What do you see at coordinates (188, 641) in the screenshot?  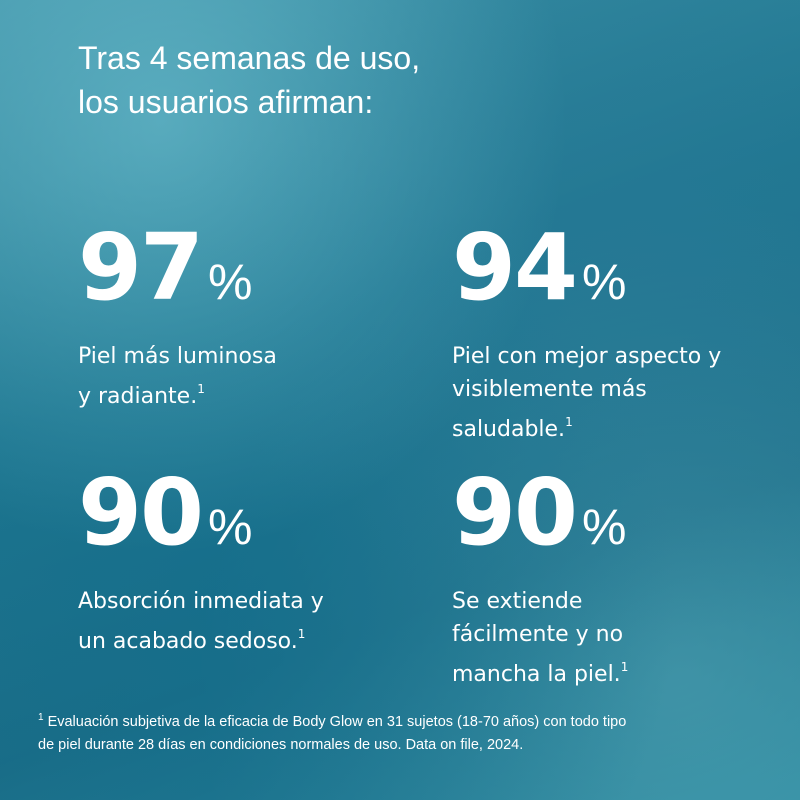 I see `description-text: un acabado sedoso.` at bounding box center [188, 641].